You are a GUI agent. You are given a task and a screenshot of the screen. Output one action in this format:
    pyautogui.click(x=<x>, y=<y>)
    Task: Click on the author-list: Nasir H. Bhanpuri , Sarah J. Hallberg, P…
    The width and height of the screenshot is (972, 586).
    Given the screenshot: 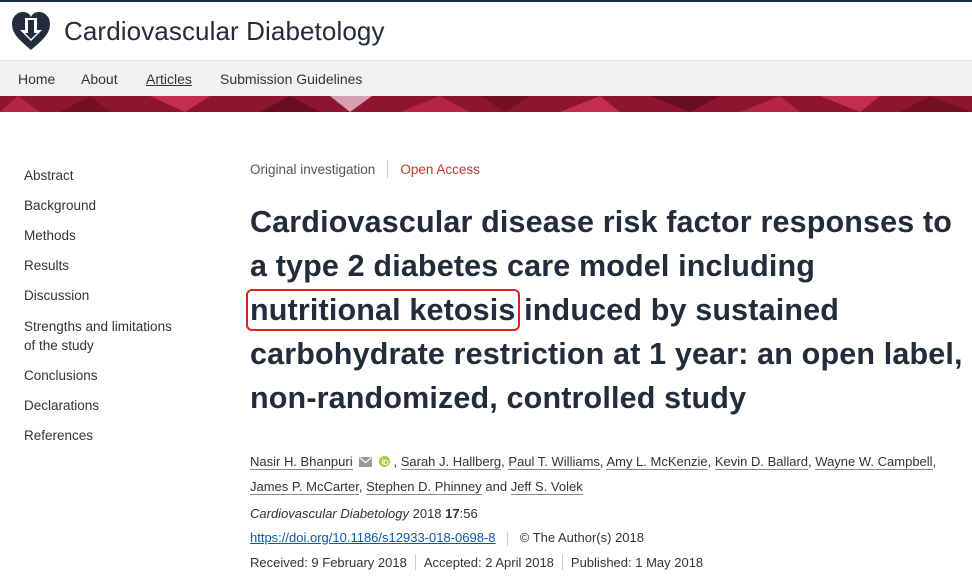 What is the action you would take?
    pyautogui.click(x=607, y=474)
    